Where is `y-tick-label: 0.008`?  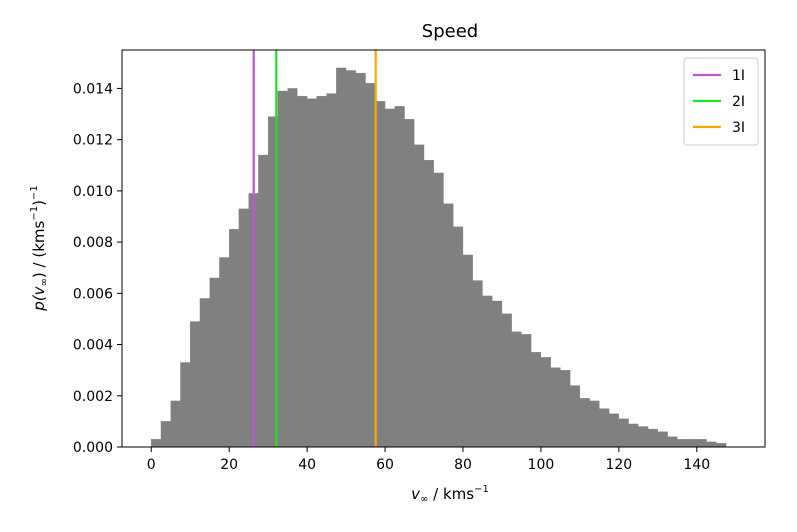 y-tick-label: 0.008 is located at coordinates (93, 243).